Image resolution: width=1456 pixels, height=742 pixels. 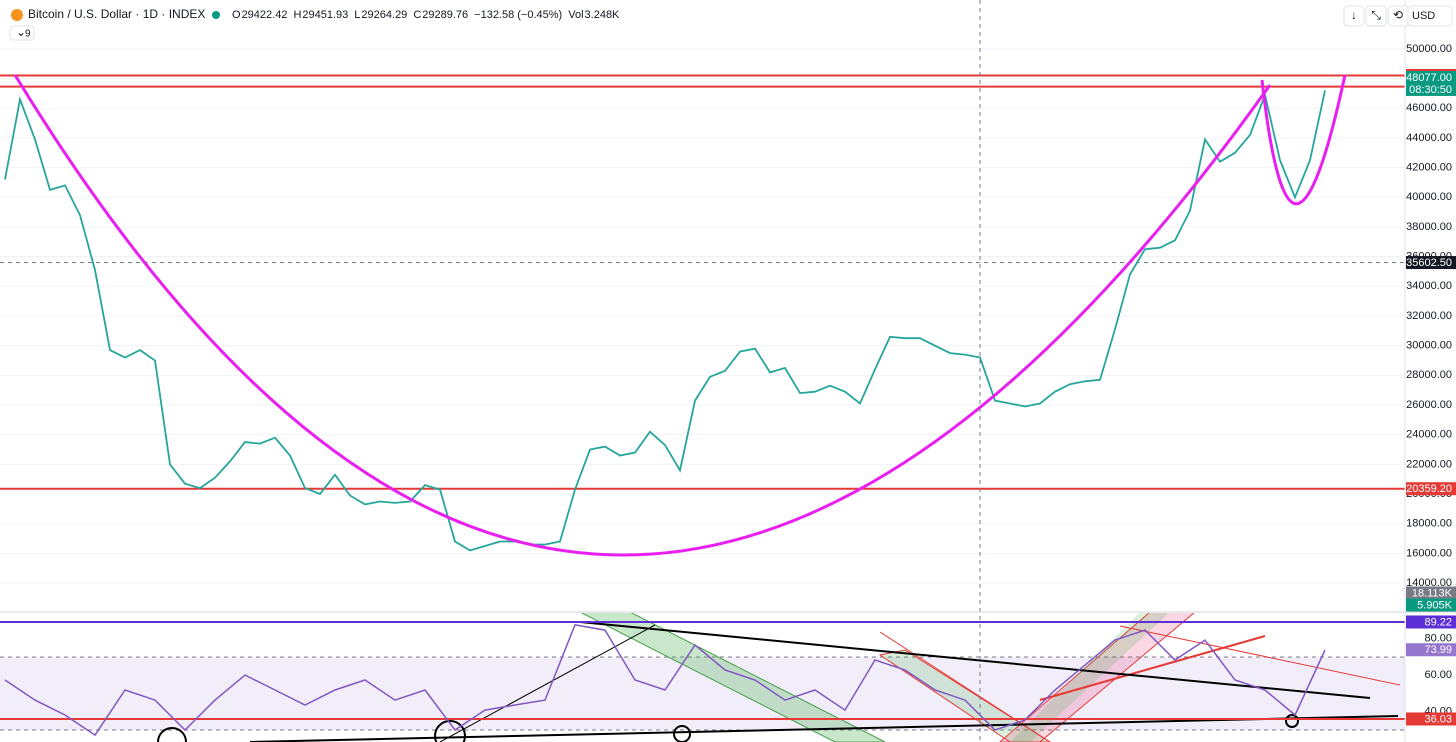 I want to click on y-tick-label: 14000.00, so click(x=1429, y=583).